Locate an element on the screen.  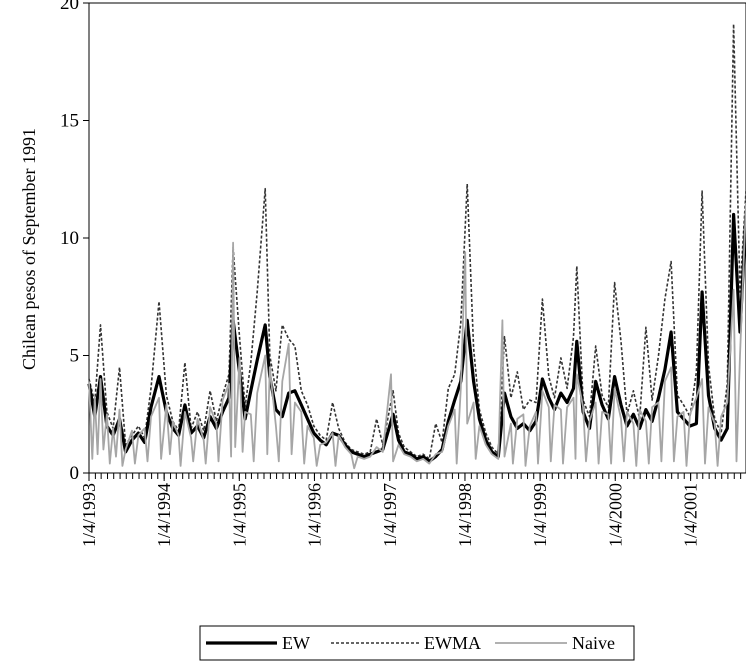
y-tick-label: 10 is located at coordinates (69, 238).